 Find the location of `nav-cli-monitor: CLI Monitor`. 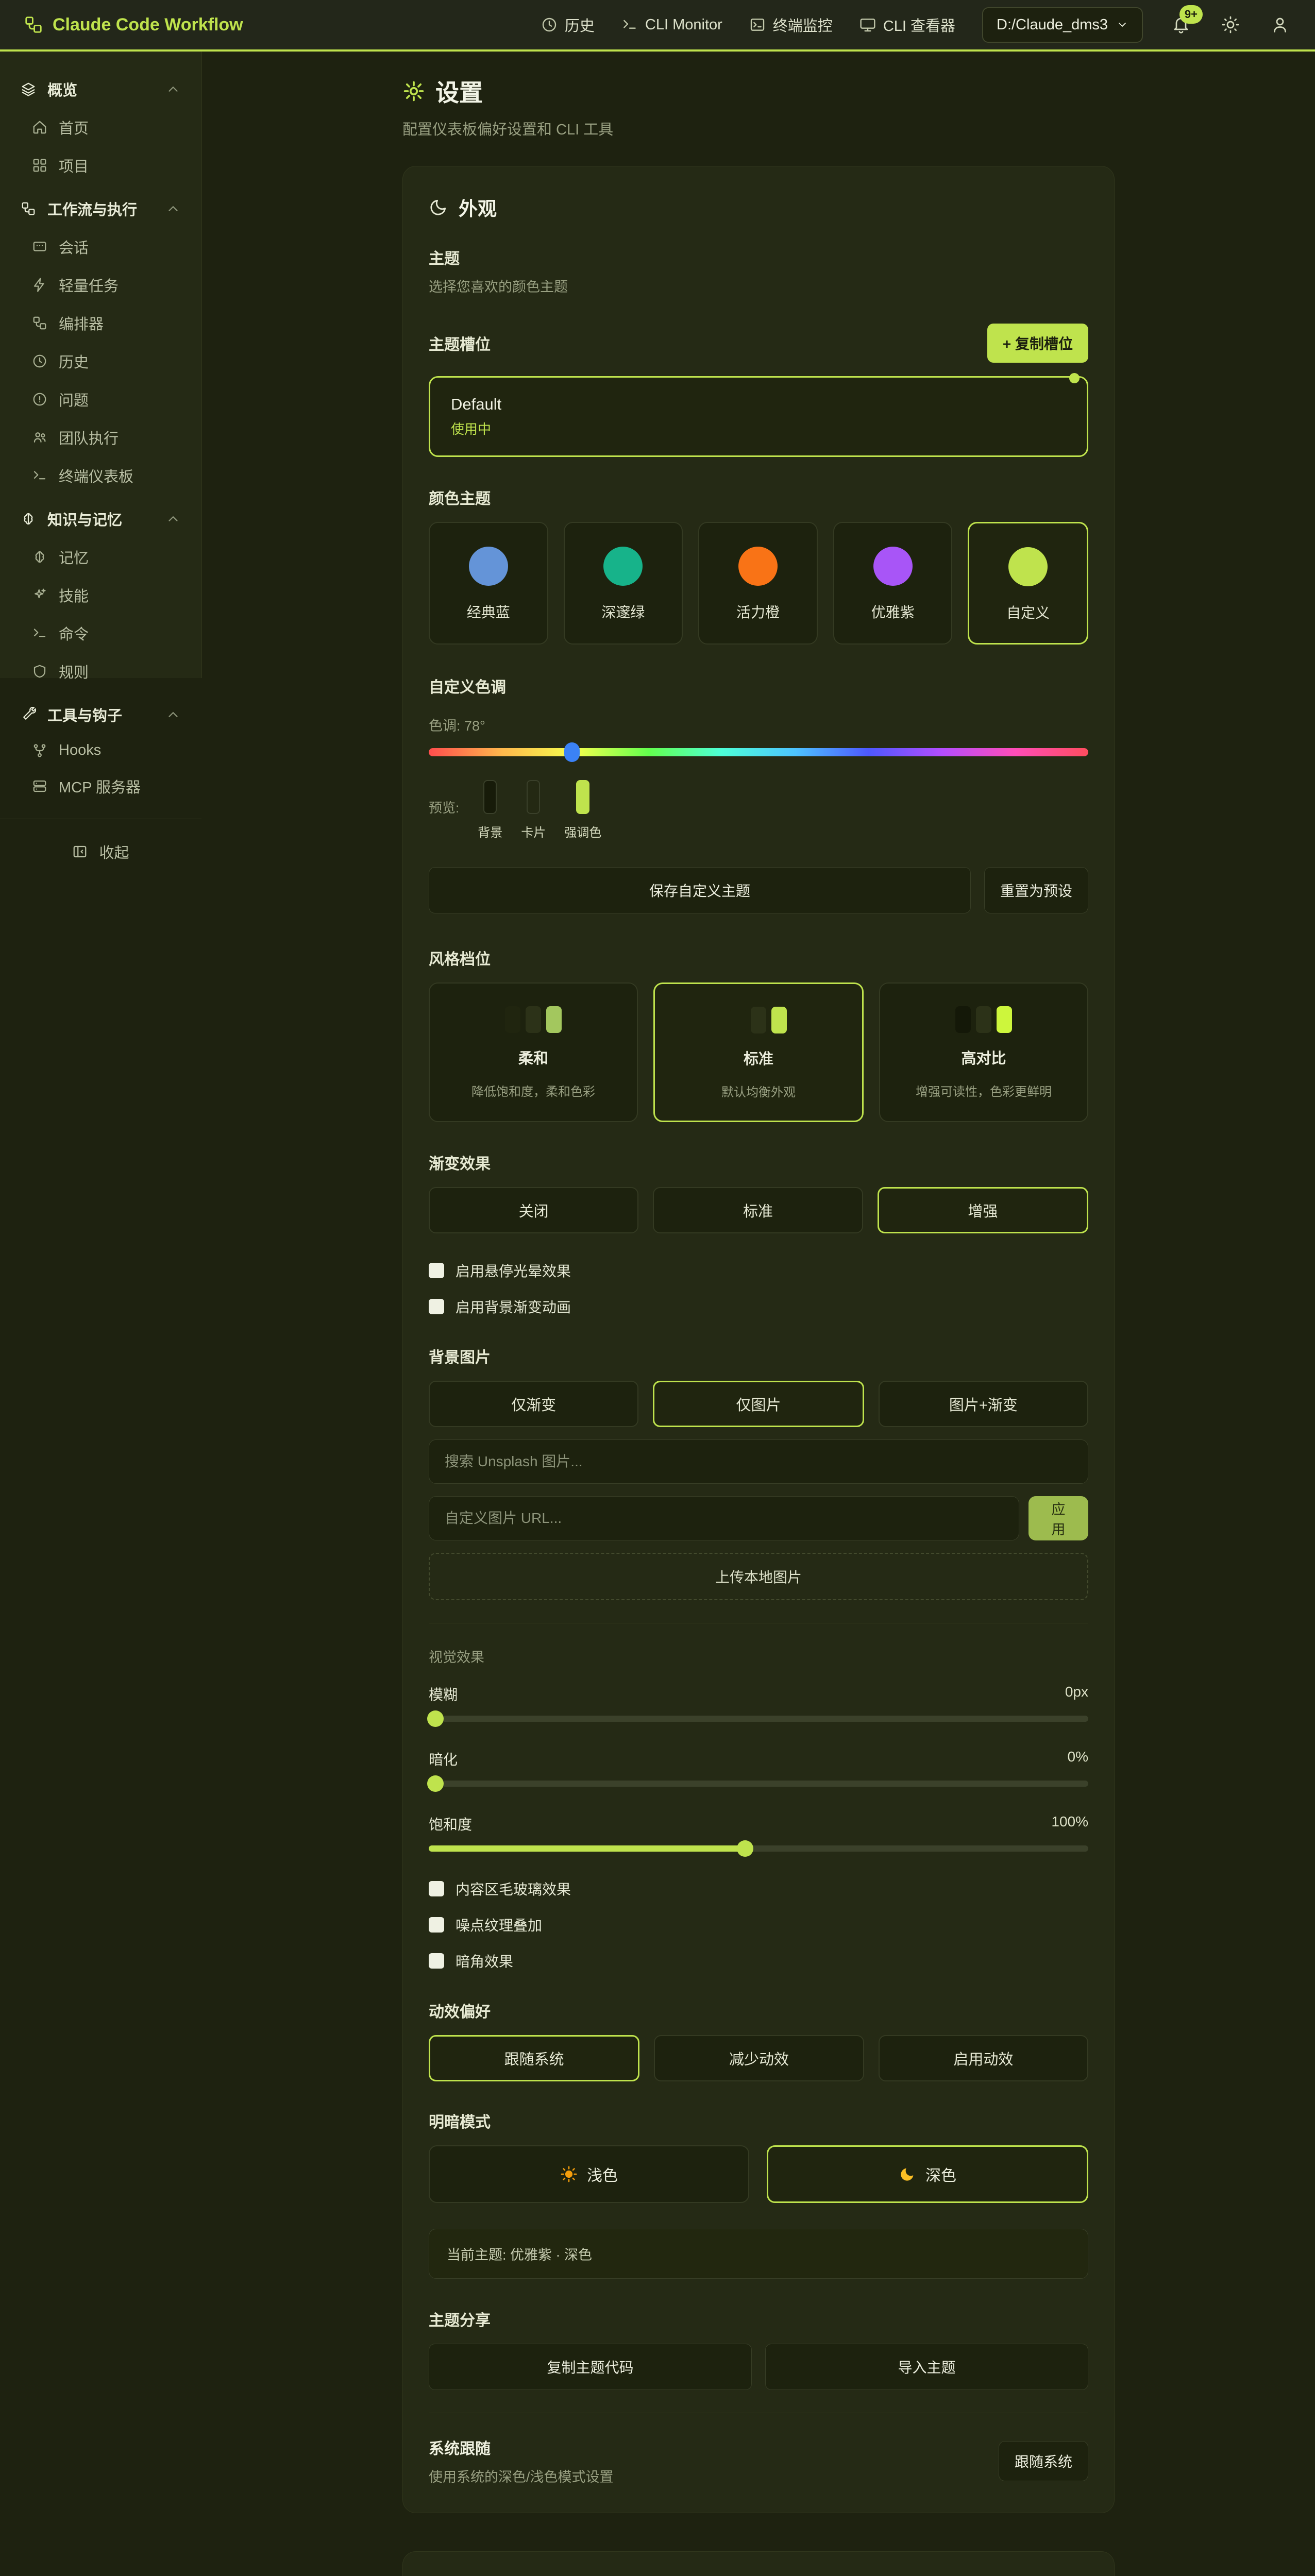

nav-cli-monitor: CLI Monitor is located at coordinates (671, 24).